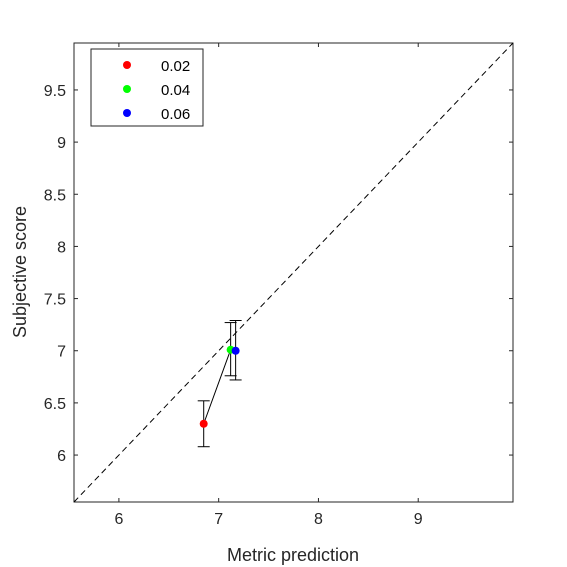 This screenshot has width=567, height=567. What do you see at coordinates (293, 555) in the screenshot?
I see `x-axis-label: Metric prediction` at bounding box center [293, 555].